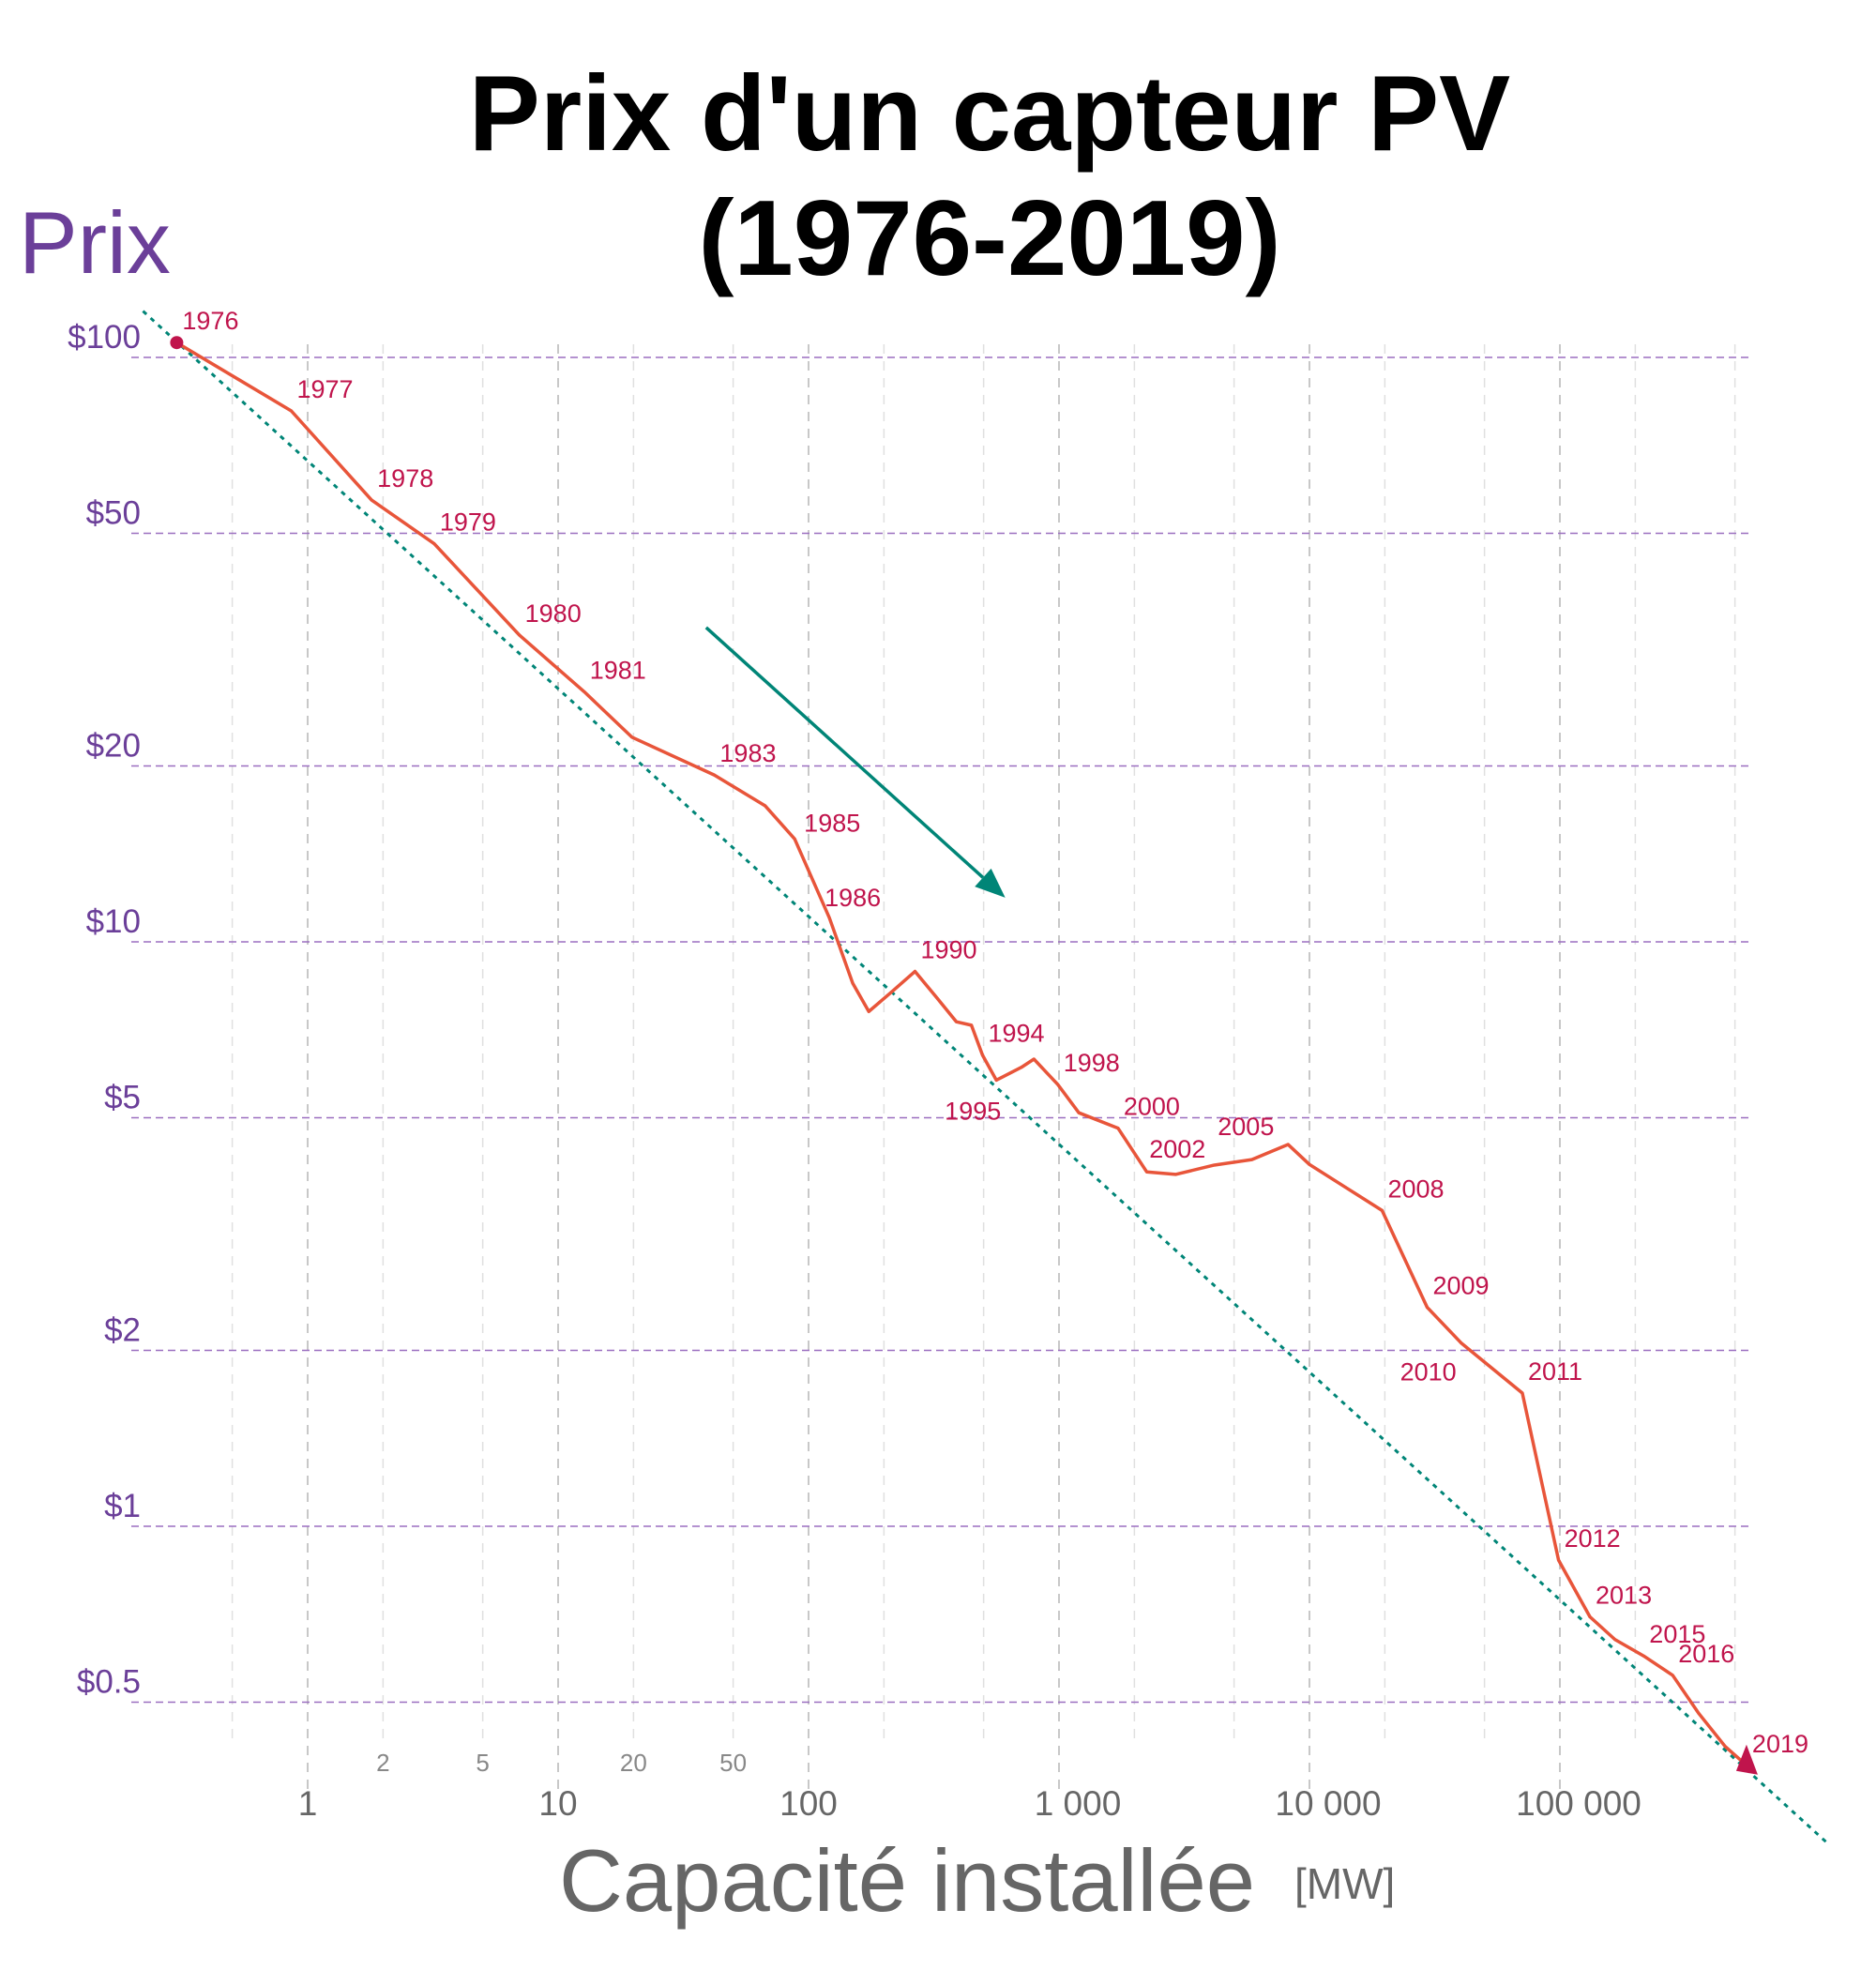 The width and height of the screenshot is (1876, 1970). I want to click on data-point-2014, so click(1615, 1640).